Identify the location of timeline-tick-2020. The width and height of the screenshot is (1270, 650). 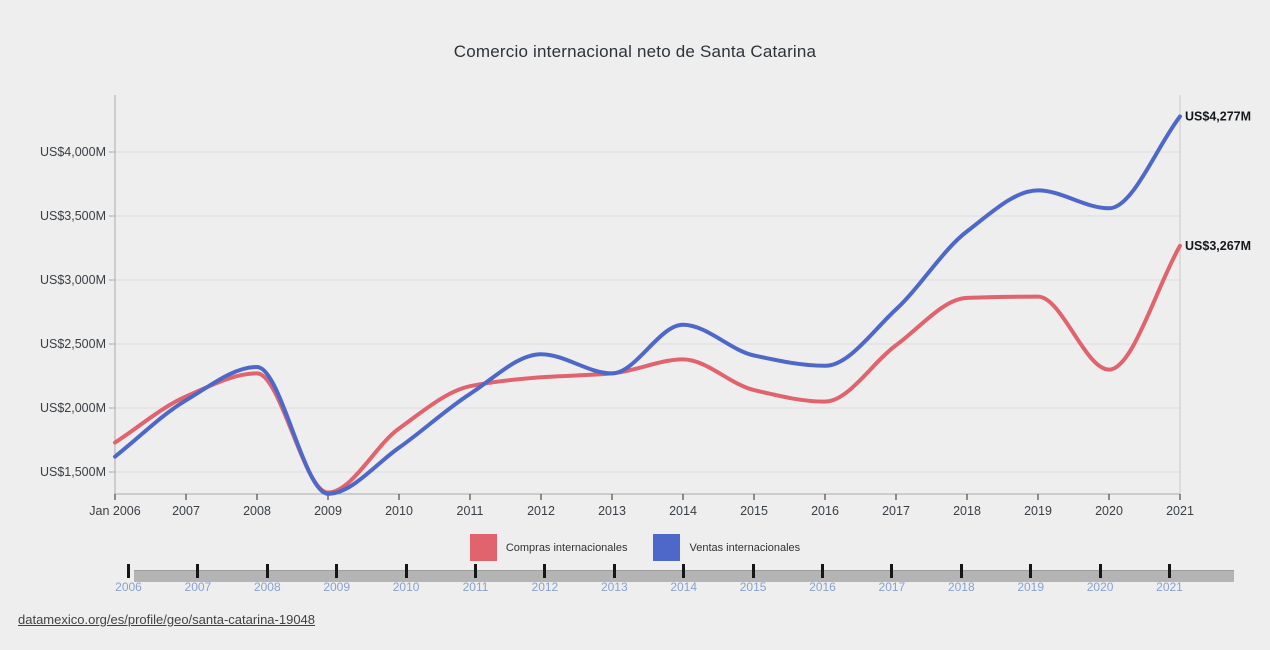
(1100, 571).